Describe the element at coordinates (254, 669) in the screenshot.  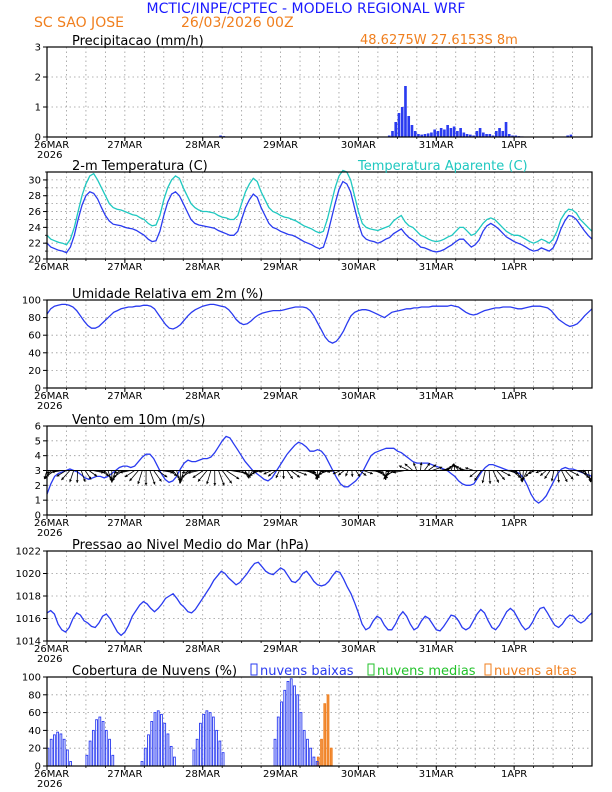
I see `legend-swatch` at that location.